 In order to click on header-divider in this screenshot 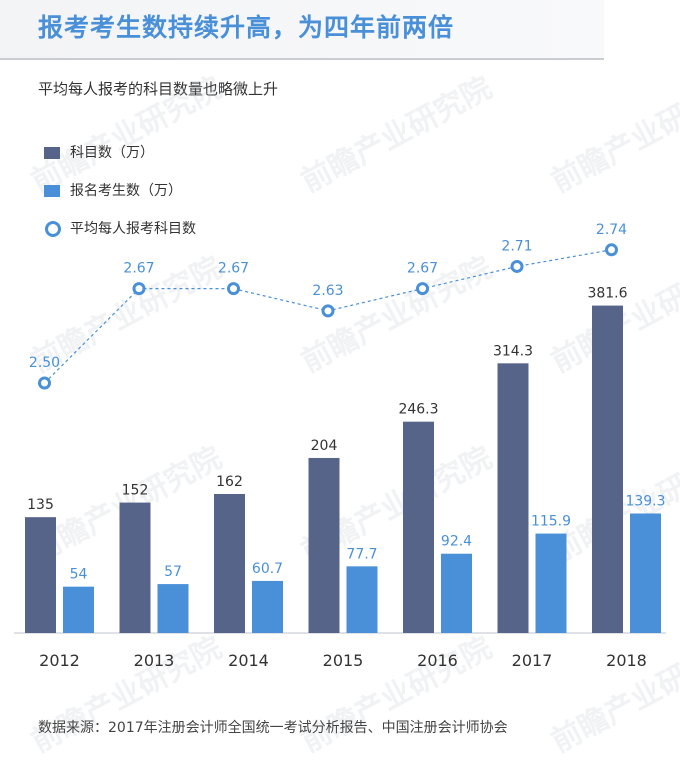, I will do `click(302, 59)`.